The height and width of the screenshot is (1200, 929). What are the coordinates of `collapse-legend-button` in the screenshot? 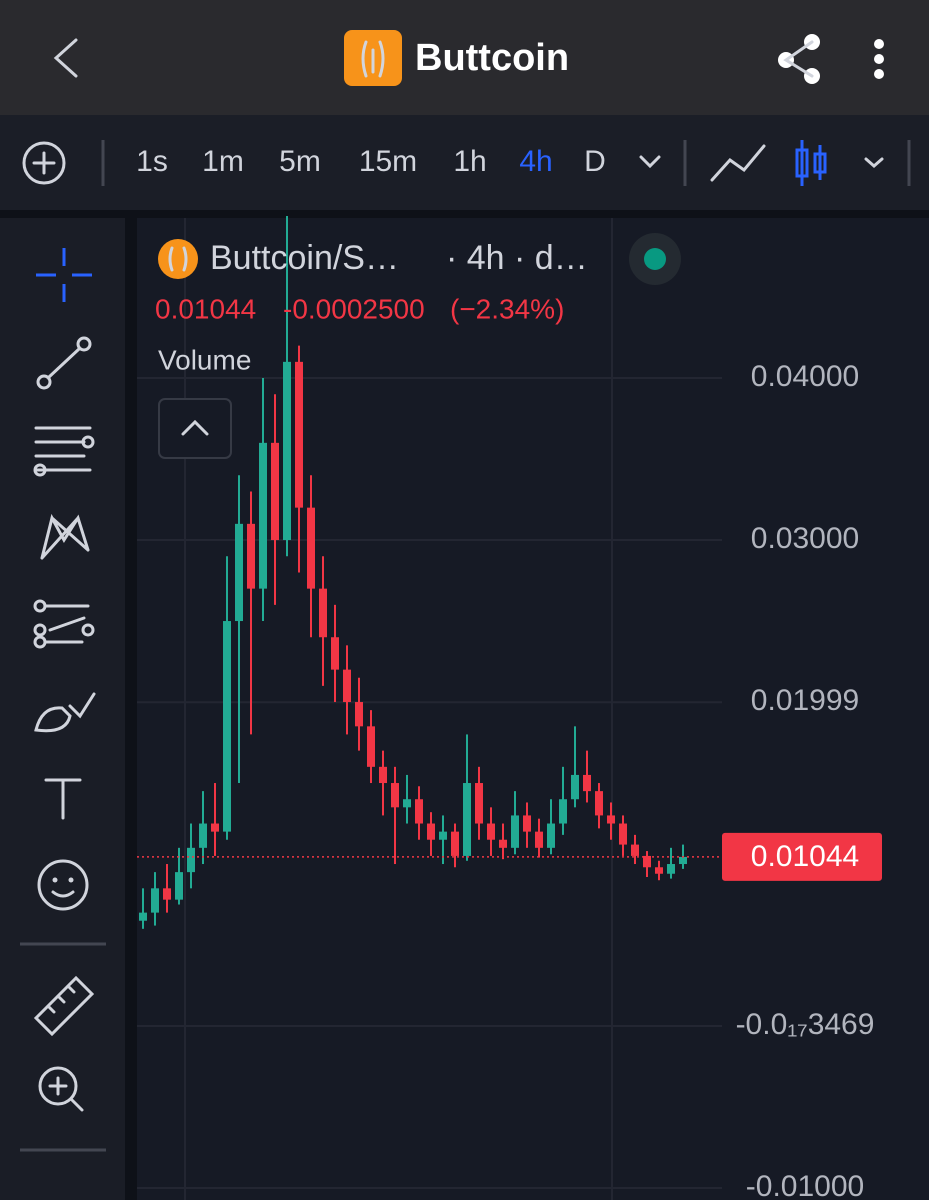 It's located at (195, 428).